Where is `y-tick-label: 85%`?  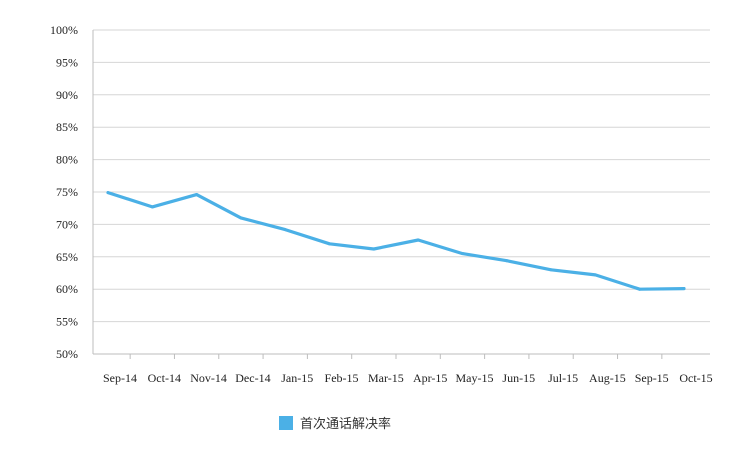 y-tick-label: 85% is located at coordinates (67, 127).